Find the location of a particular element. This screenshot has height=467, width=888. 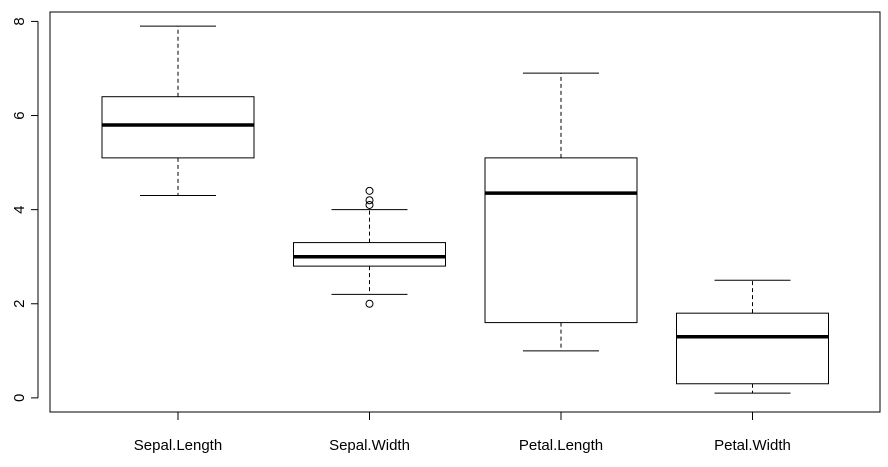

y-axis: 0 2 4 6 8 is located at coordinates (25, 209).